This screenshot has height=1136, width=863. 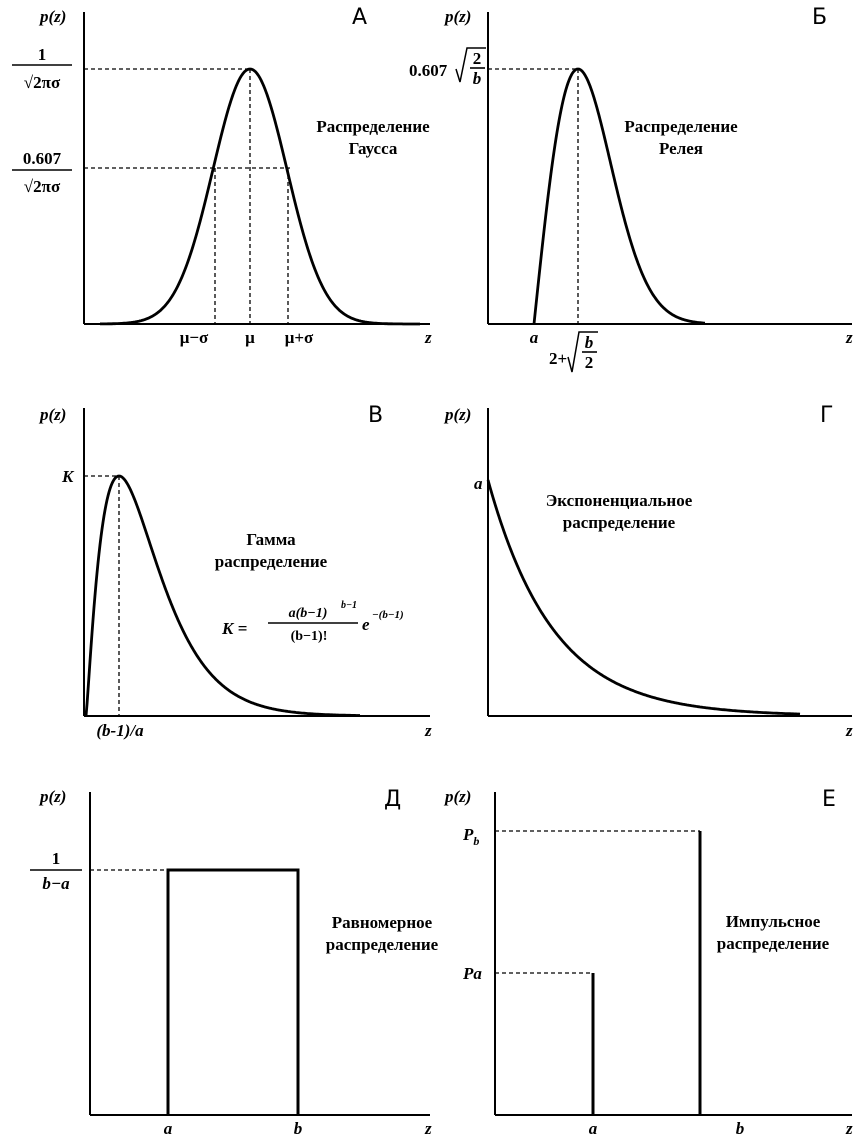 What do you see at coordinates (222, 595) in the screenshot?
I see `gamma-curve` at bounding box center [222, 595].